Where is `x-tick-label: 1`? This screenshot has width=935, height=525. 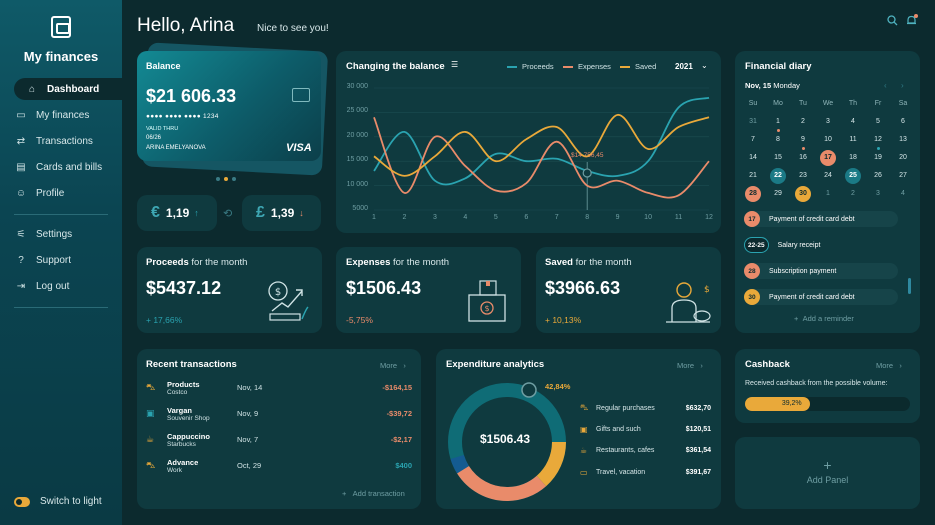
x-tick-label: 1 is located at coordinates (374, 217).